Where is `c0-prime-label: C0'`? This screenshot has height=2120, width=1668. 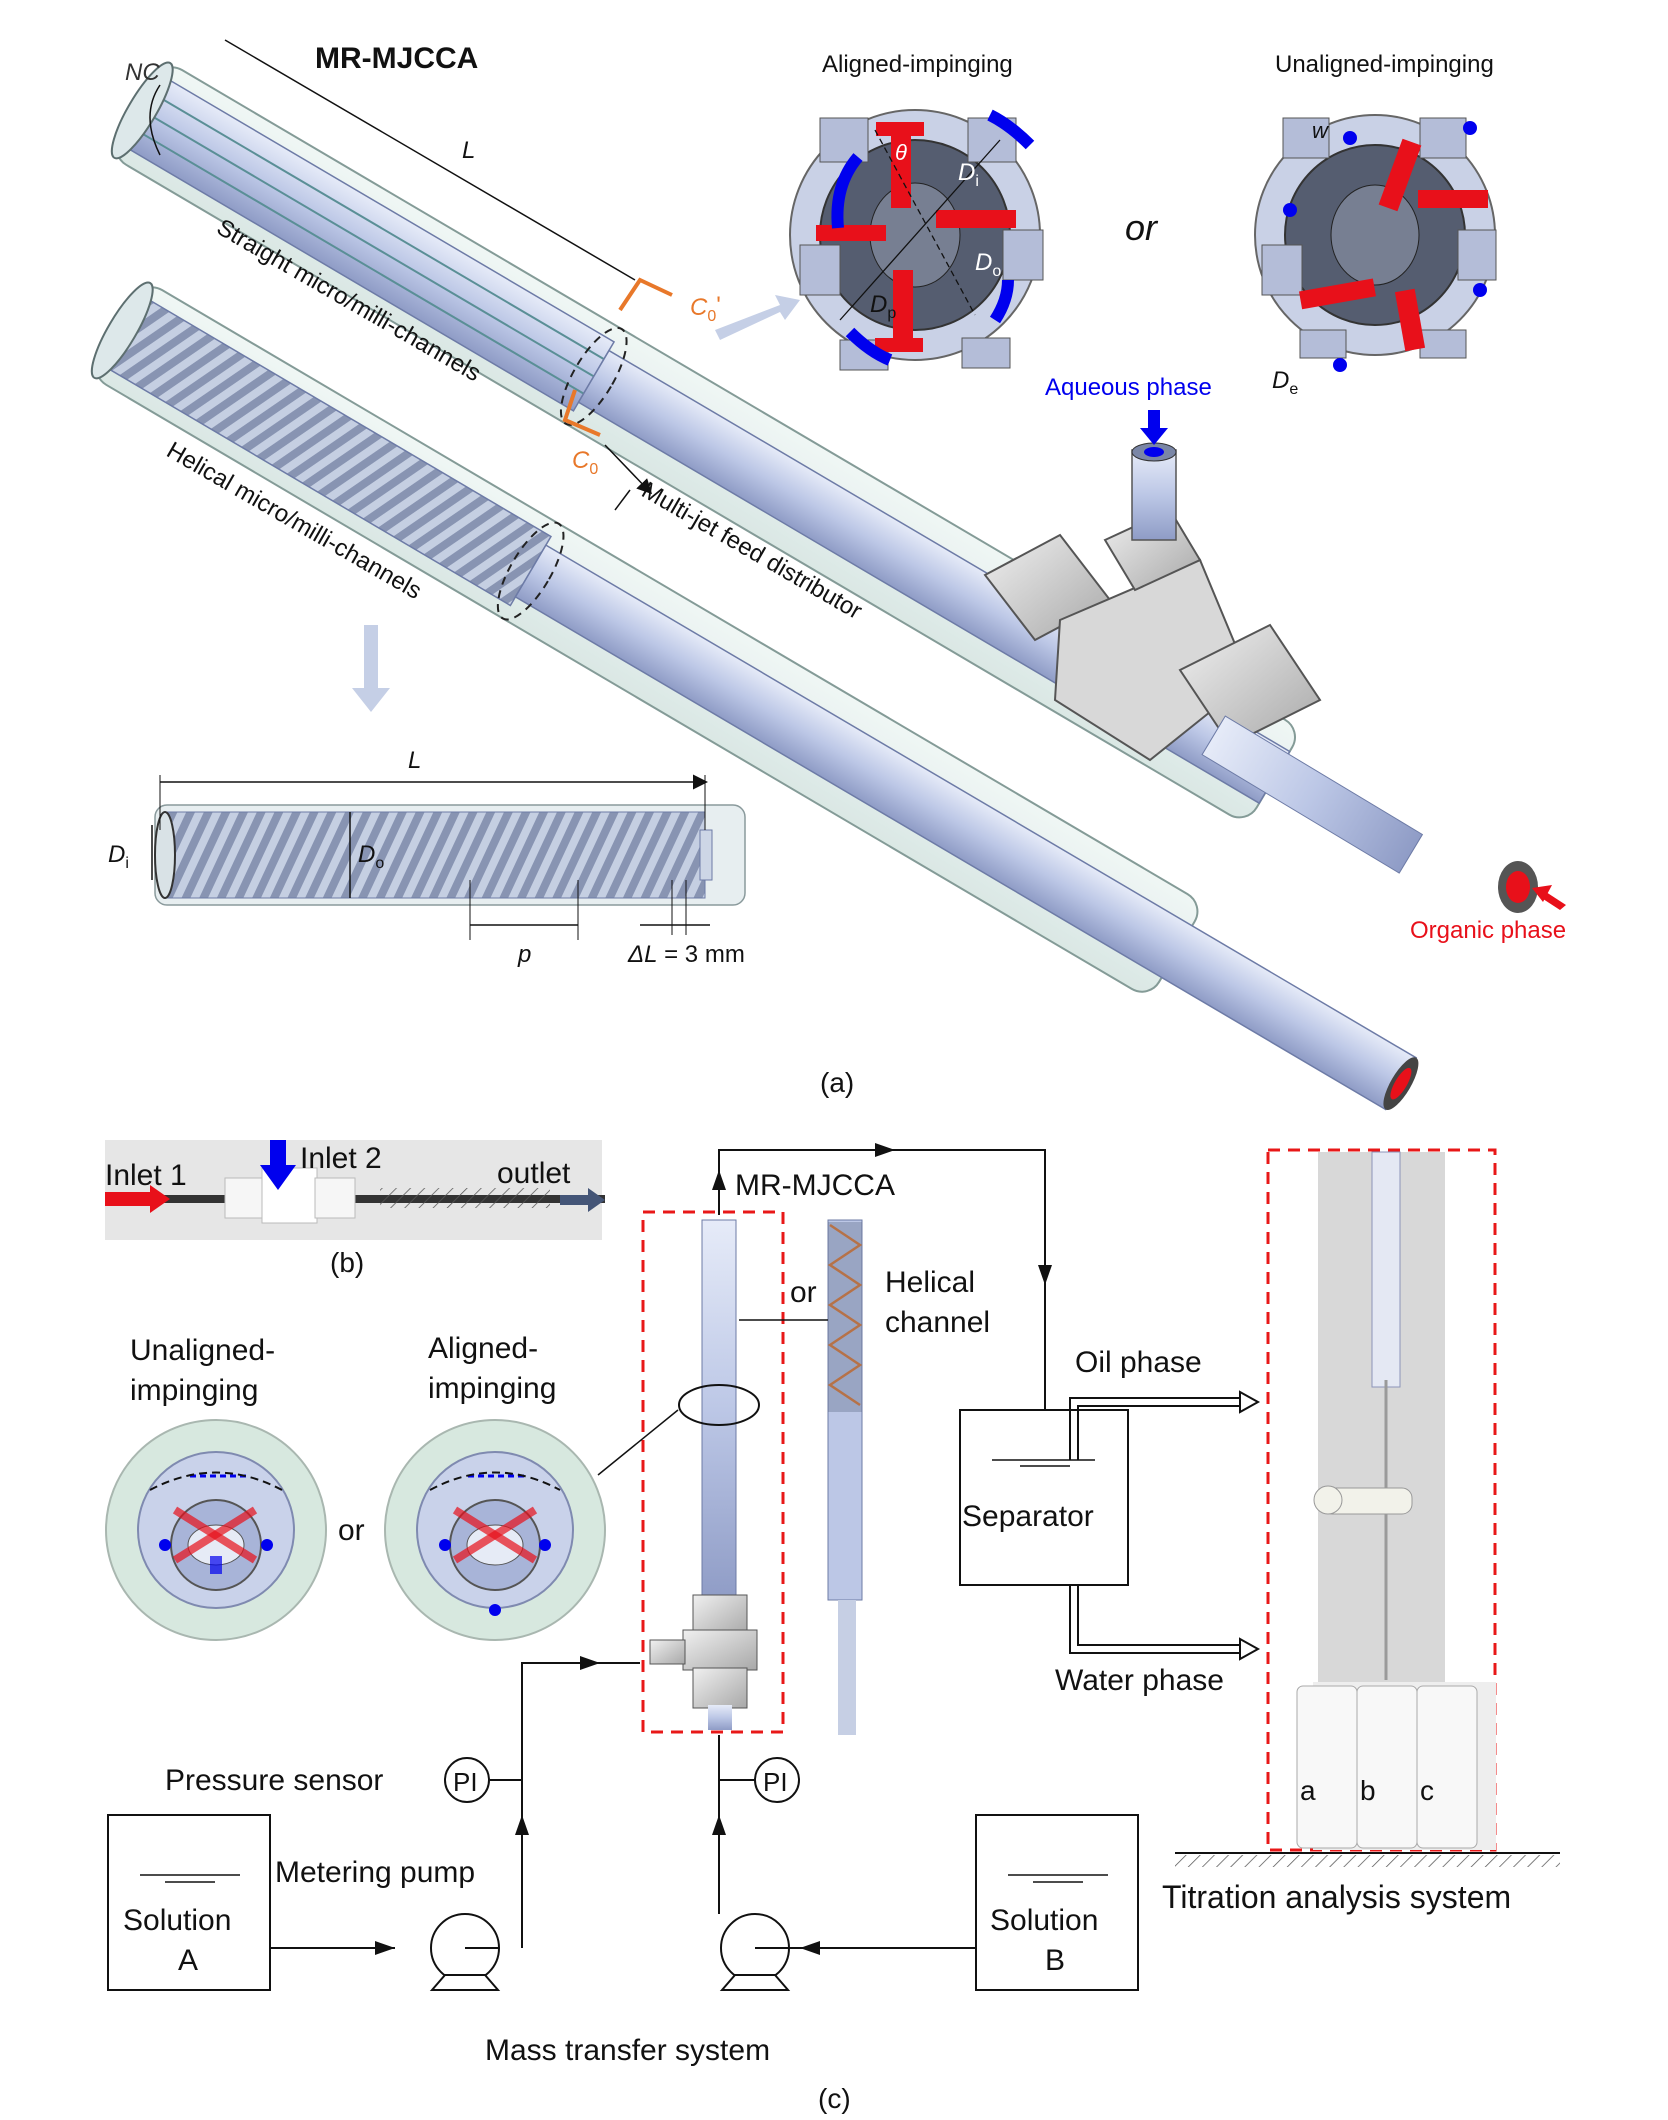
c0-prime-label: C0' is located at coordinates (705, 308).